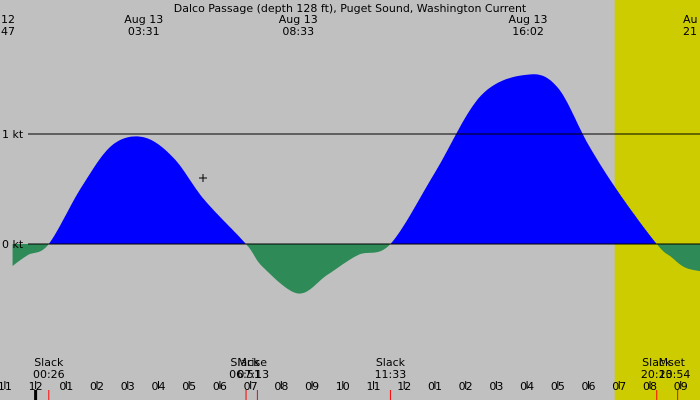 The width and height of the screenshot is (700, 400). Describe the element at coordinates (36, 395) in the screenshot. I see `midnight-marker` at that location.